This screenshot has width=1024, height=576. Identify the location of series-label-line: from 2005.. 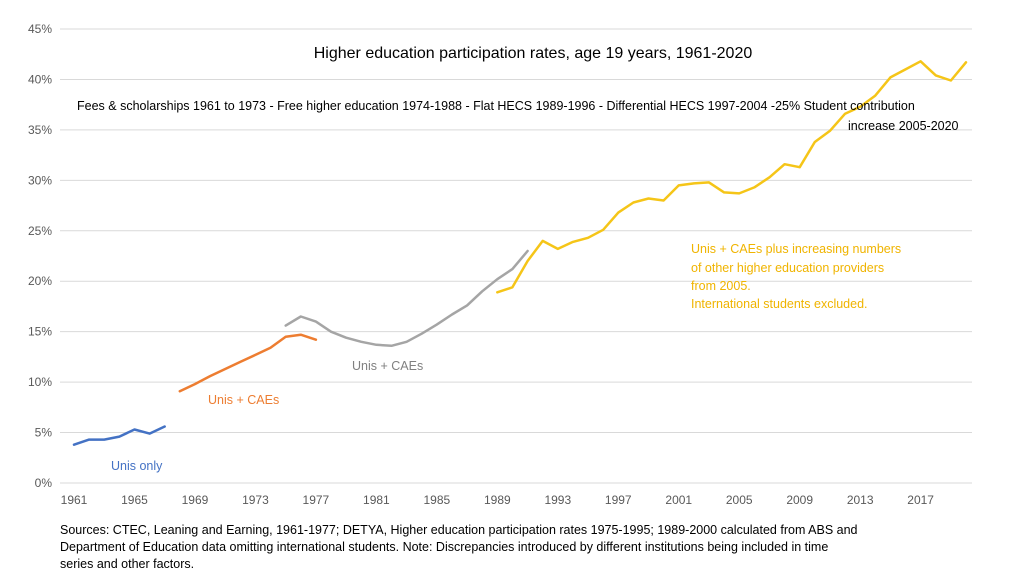
(721, 286).